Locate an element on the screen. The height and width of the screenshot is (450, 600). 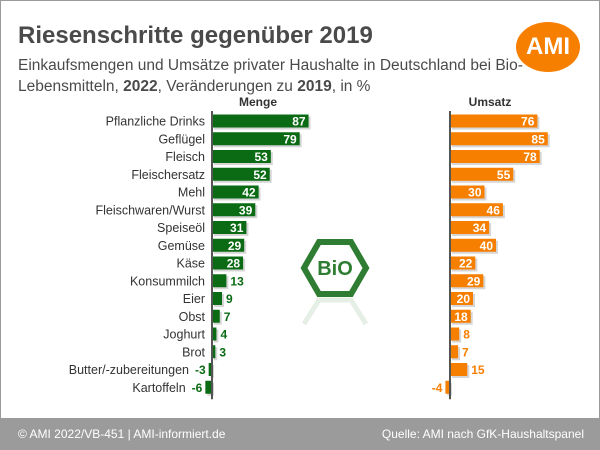
data-label: 8 is located at coordinates (466, 335).